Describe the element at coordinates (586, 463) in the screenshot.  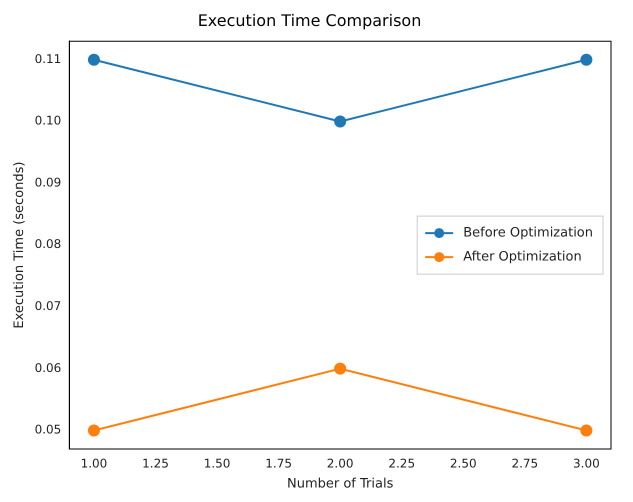
I see `x-tick-label: 3.00` at that location.